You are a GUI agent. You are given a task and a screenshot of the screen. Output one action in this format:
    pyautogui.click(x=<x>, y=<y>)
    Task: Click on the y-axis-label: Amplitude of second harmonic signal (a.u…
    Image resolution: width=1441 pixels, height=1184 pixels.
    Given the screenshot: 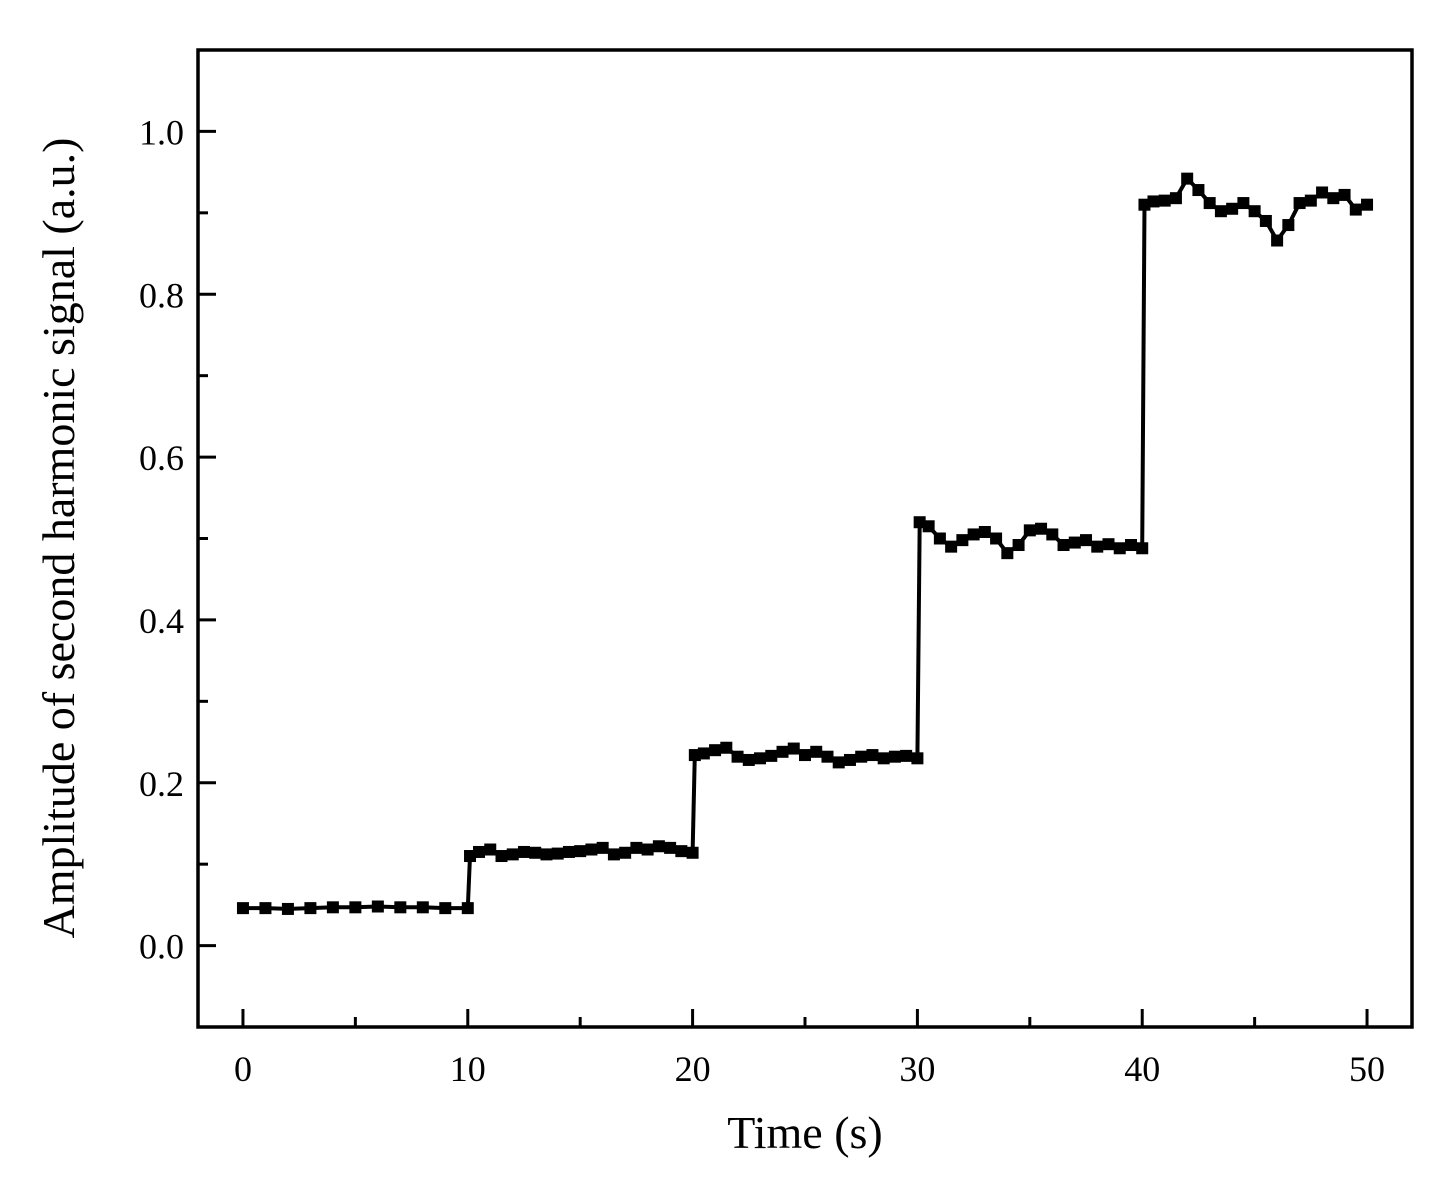 What is the action you would take?
    pyautogui.click(x=58, y=538)
    